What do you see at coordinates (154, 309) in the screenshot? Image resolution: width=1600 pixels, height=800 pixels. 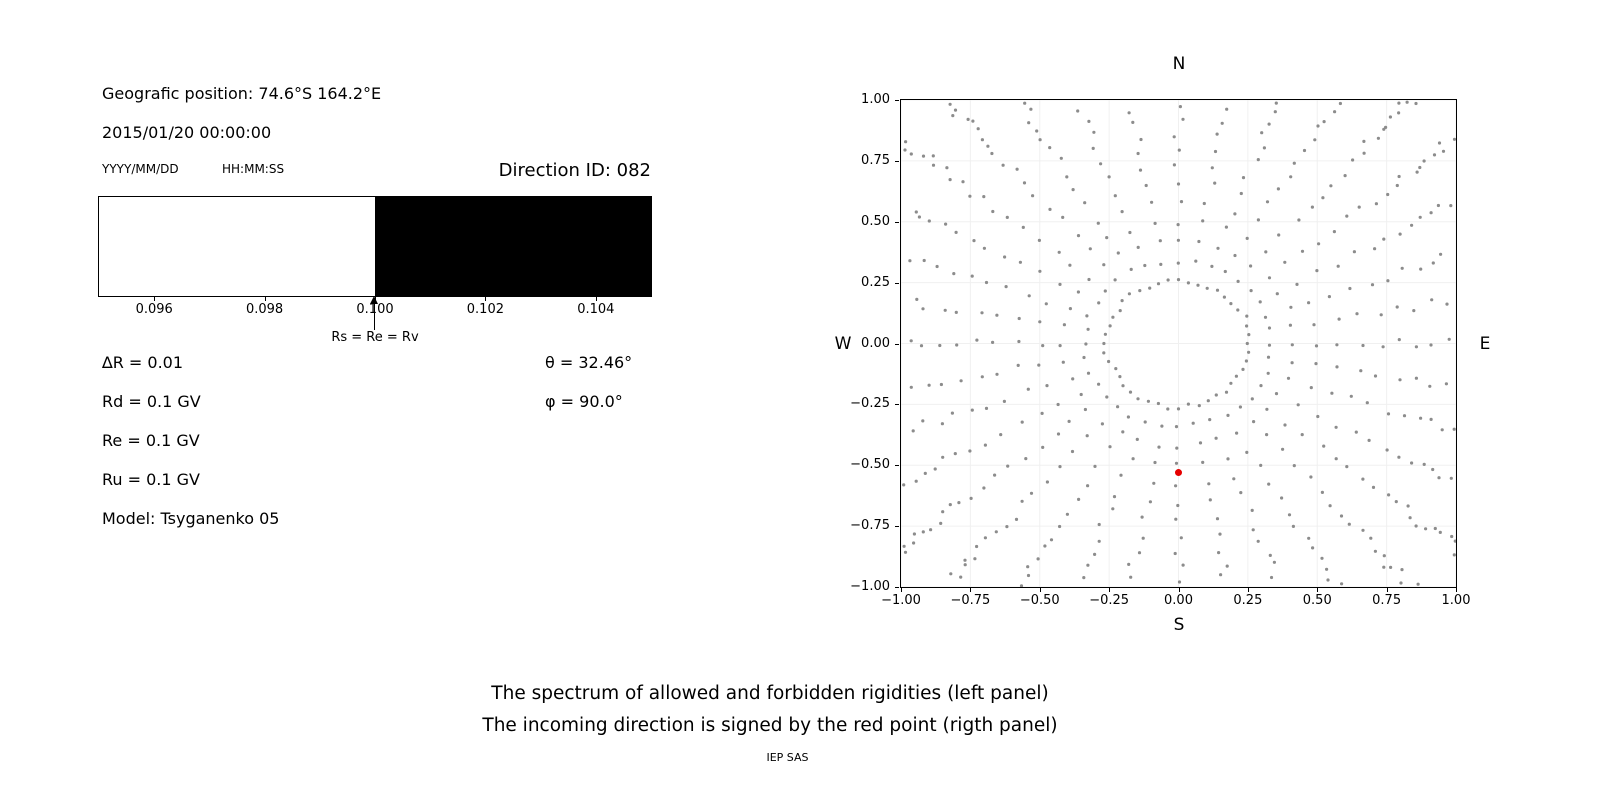 I see `spectrum-tick-label: 0.096` at bounding box center [154, 309].